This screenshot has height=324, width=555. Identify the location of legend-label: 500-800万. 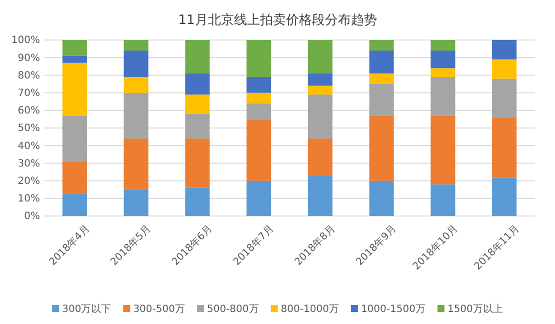
(232, 309).